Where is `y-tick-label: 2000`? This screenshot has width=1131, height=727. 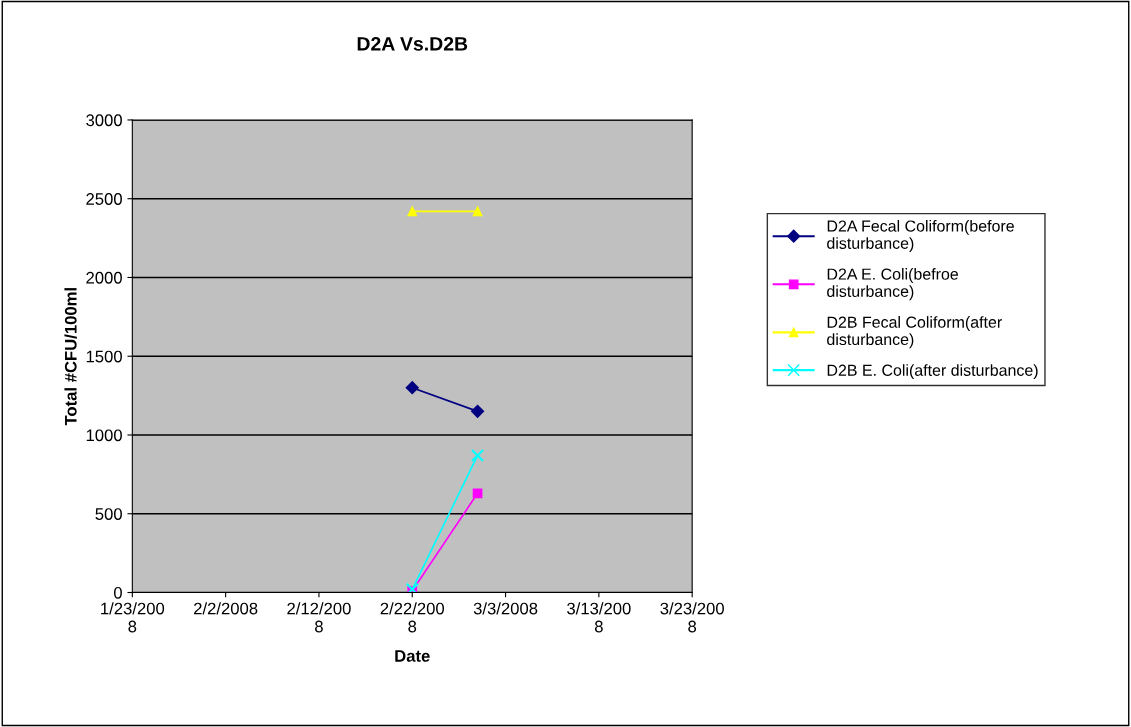 y-tick-label: 2000 is located at coordinates (104, 277).